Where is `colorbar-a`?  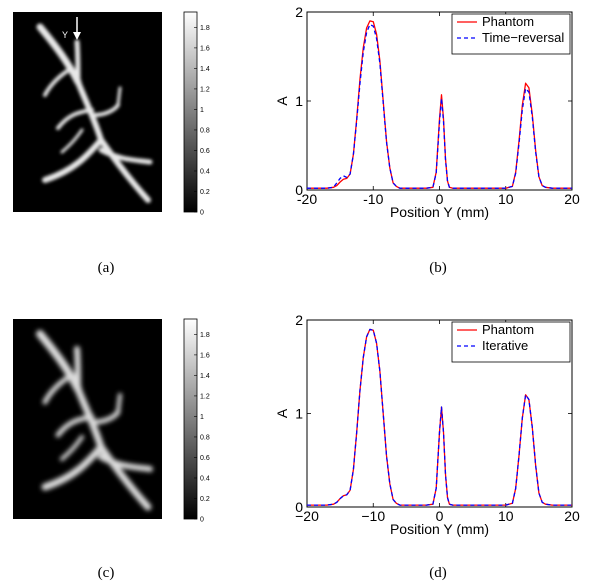
colorbar-a is located at coordinates (190, 112).